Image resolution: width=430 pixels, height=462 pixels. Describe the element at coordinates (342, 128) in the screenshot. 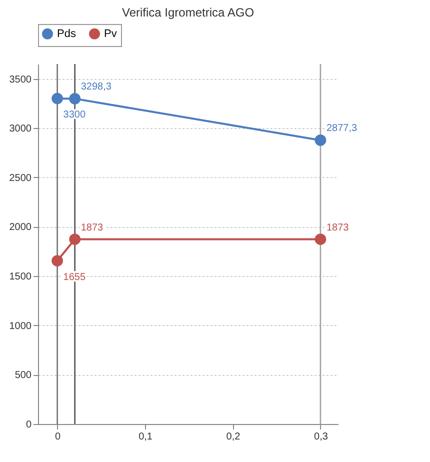

I see `data-label: 2877,3` at that location.